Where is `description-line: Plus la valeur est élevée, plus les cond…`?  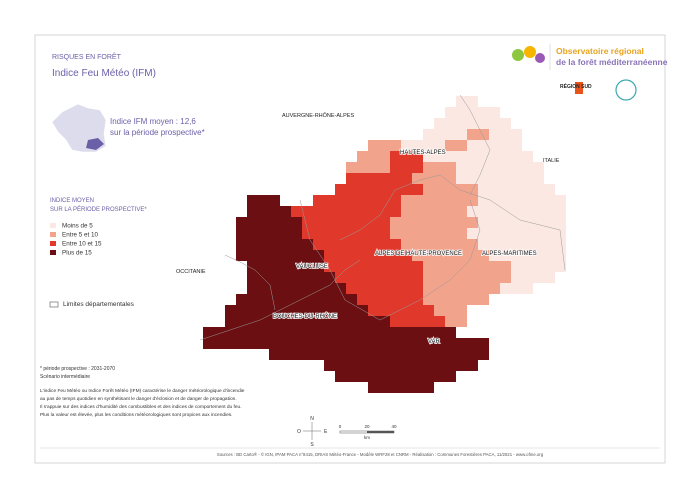
description-line: Plus la valeur est élevée, plus les cond… is located at coordinates (136, 415).